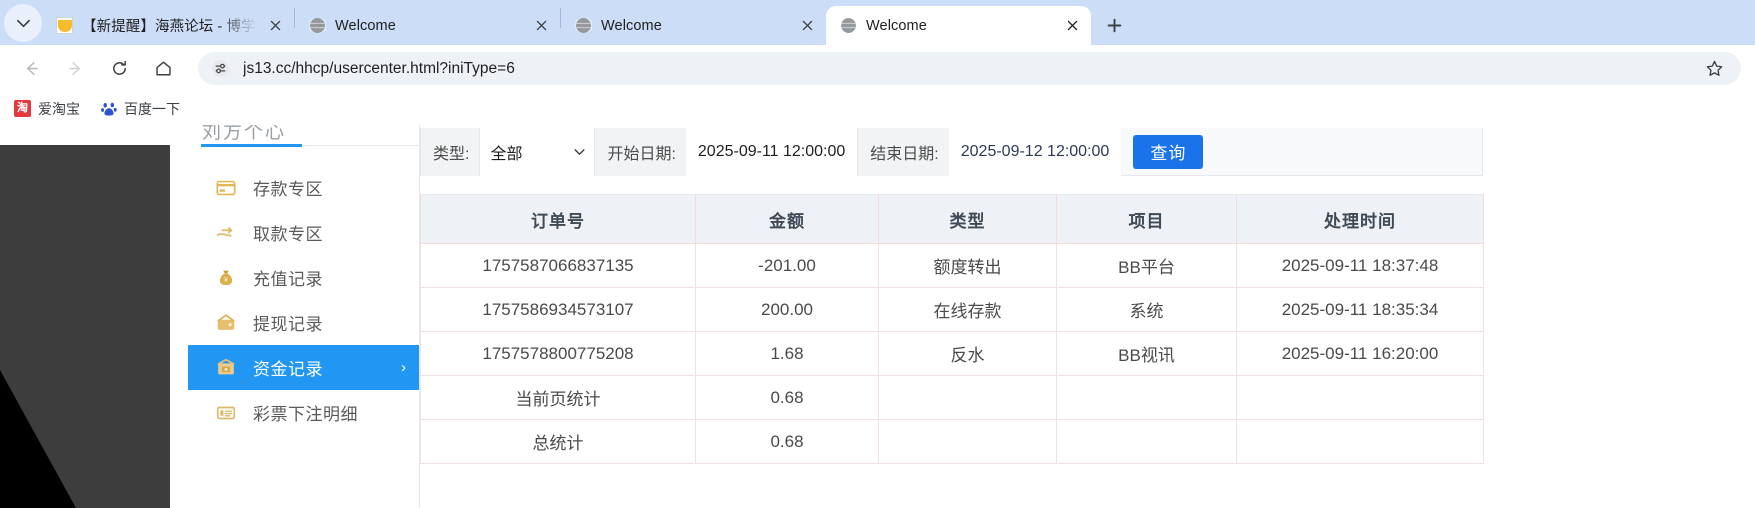 The image size is (1755, 508). I want to click on baidu-icon, so click(108, 108).